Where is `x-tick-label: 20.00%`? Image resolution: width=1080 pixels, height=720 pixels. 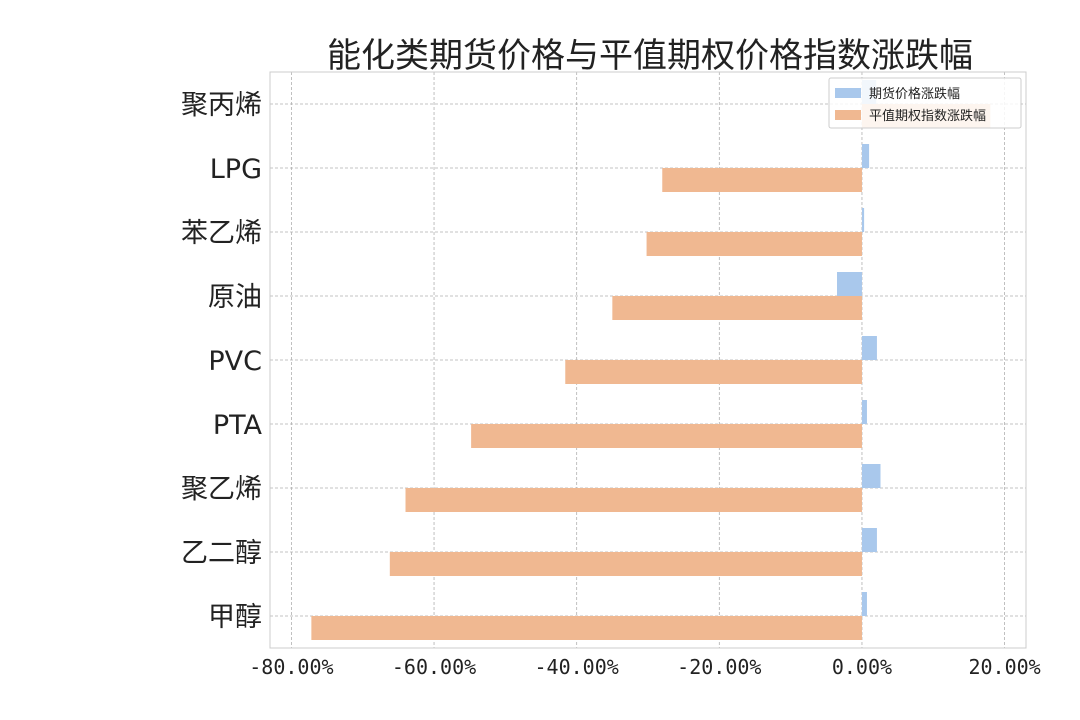
x-tick-label: 20.00% is located at coordinates (1004, 667).